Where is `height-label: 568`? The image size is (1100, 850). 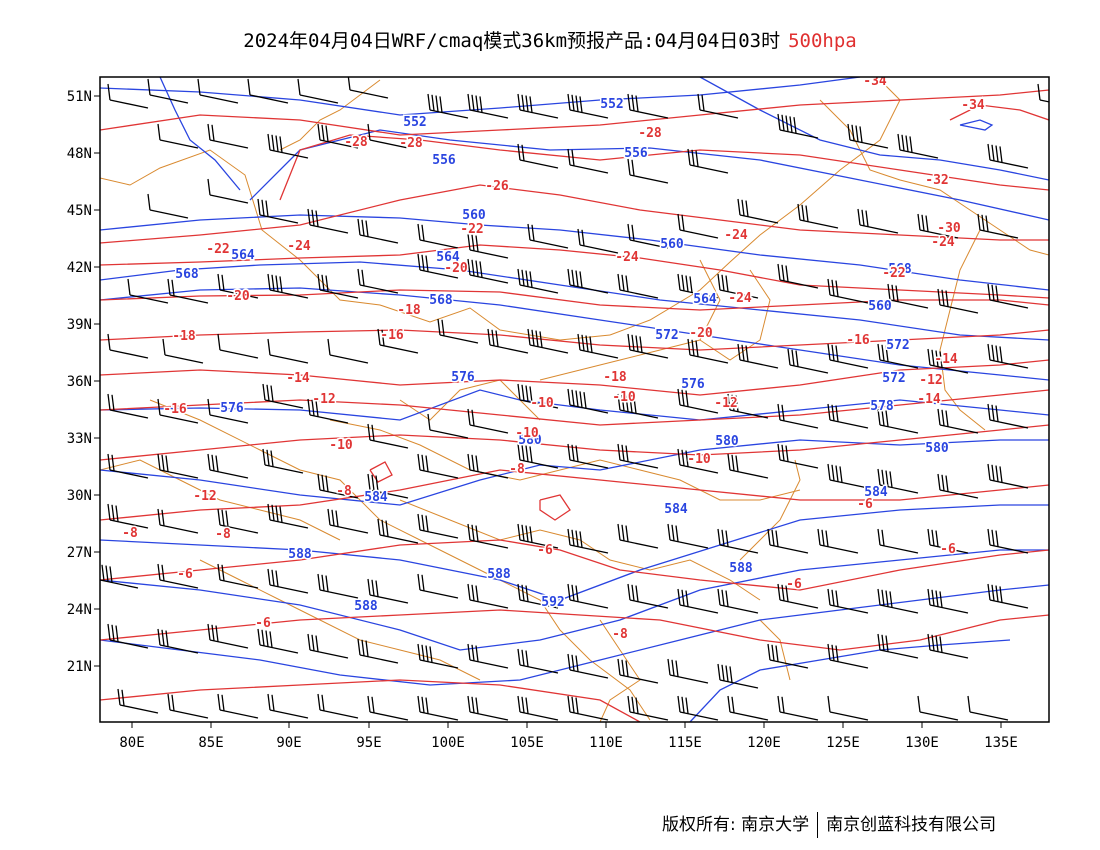 height-label: 568 is located at coordinates (187, 274).